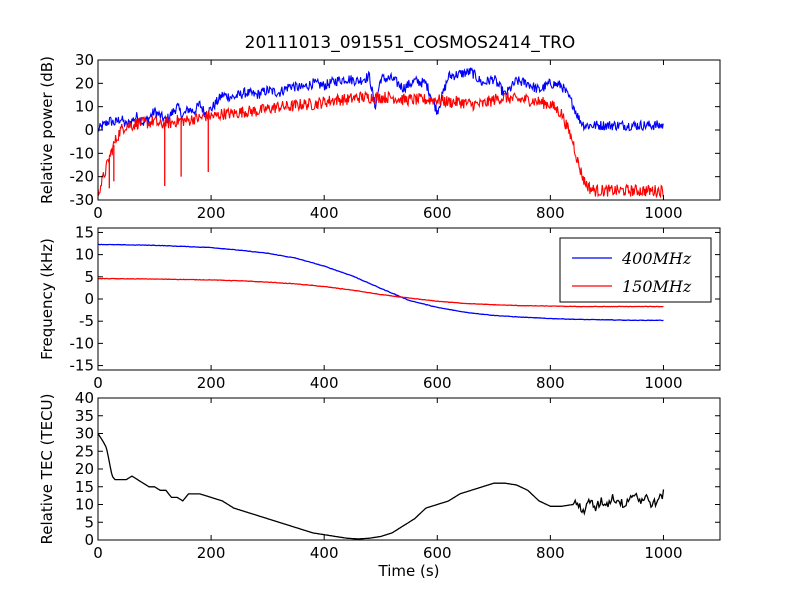  I want to click on chart-title: 20111013_091551_COSMOS2414_TRO, so click(410, 43).